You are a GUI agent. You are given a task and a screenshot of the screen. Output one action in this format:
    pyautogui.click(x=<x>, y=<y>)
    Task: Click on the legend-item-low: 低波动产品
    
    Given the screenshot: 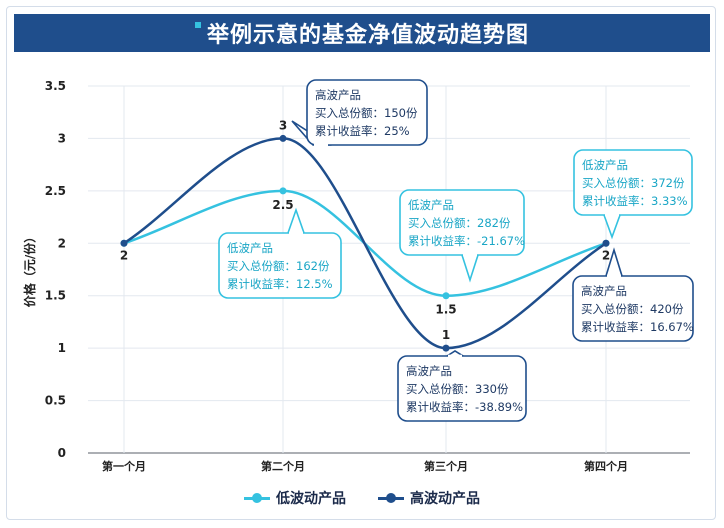 What is the action you would take?
    pyautogui.click(x=295, y=498)
    